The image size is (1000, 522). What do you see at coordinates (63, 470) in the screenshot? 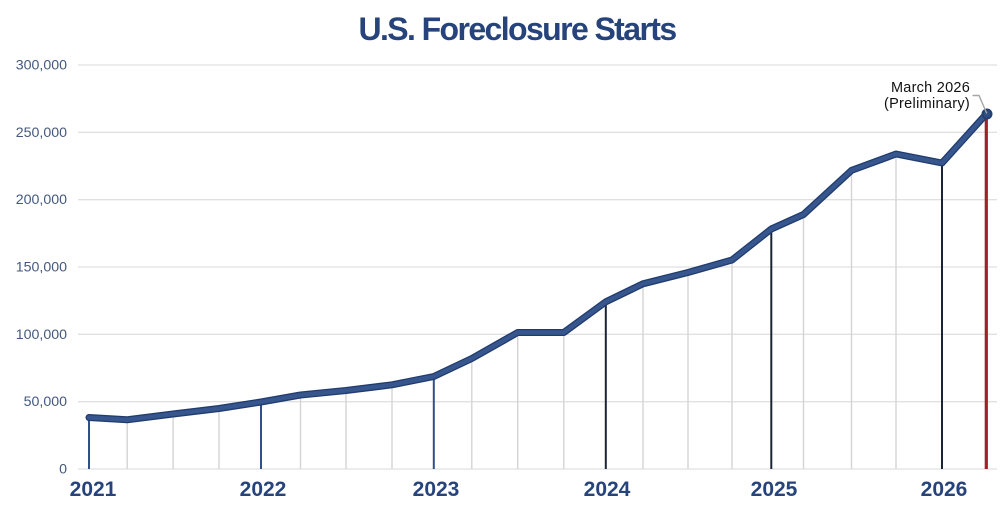
I see `svg-text: 0` at bounding box center [63, 470].